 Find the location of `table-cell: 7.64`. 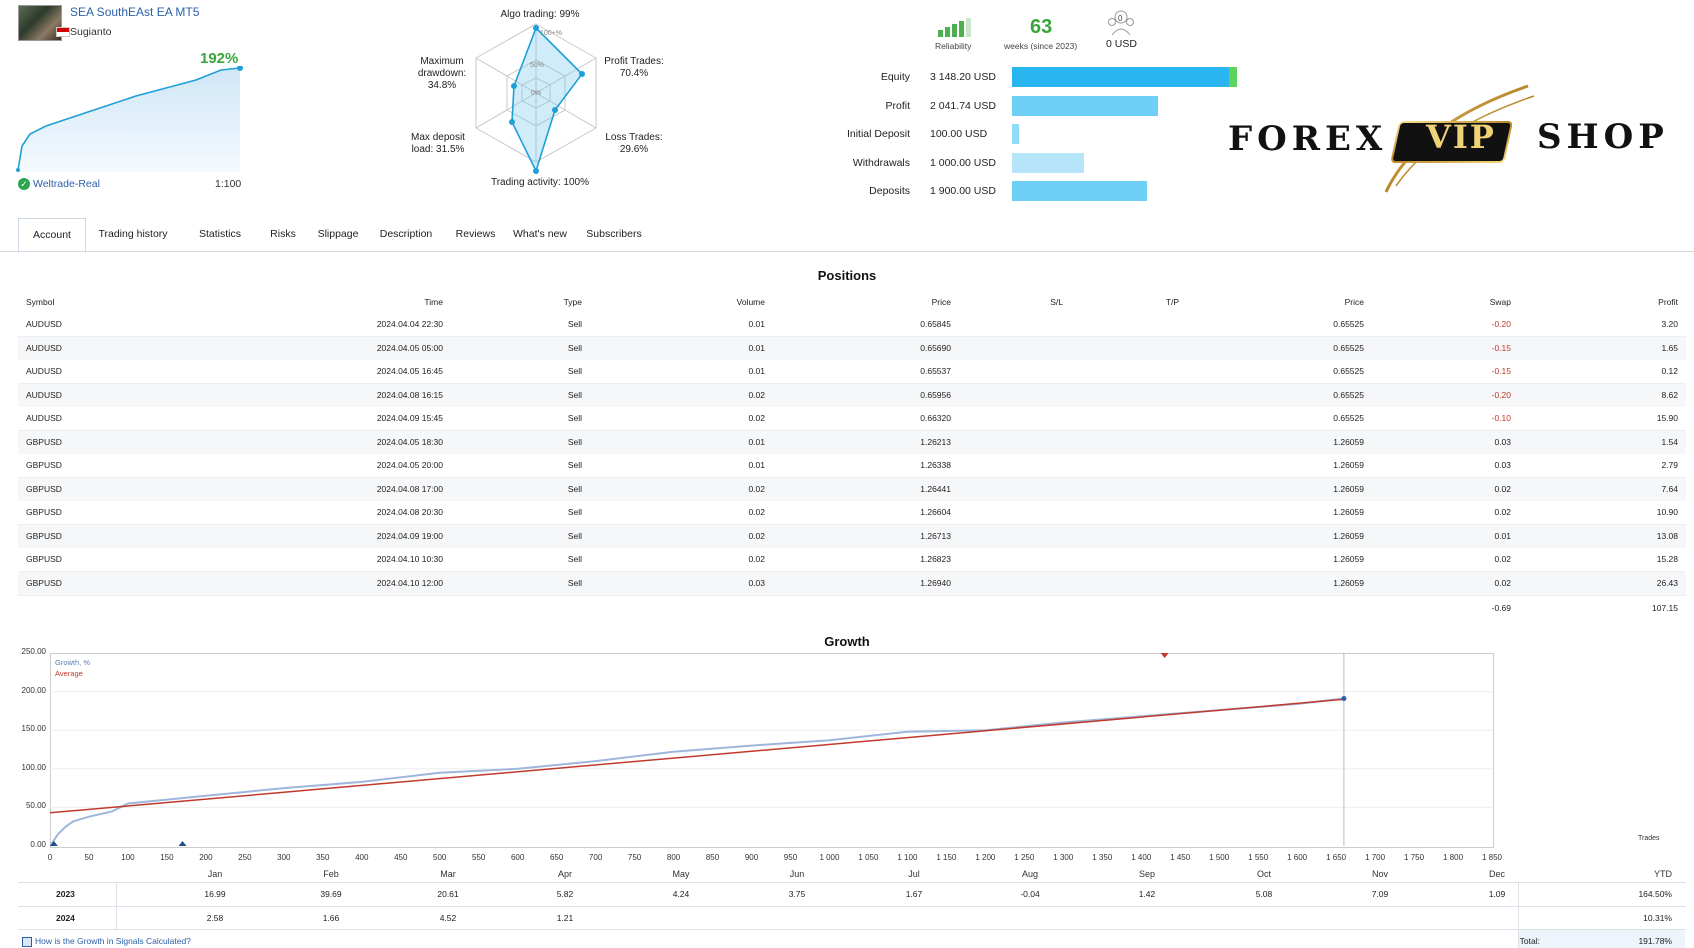

table-cell: 7.64 is located at coordinates (1669, 488).